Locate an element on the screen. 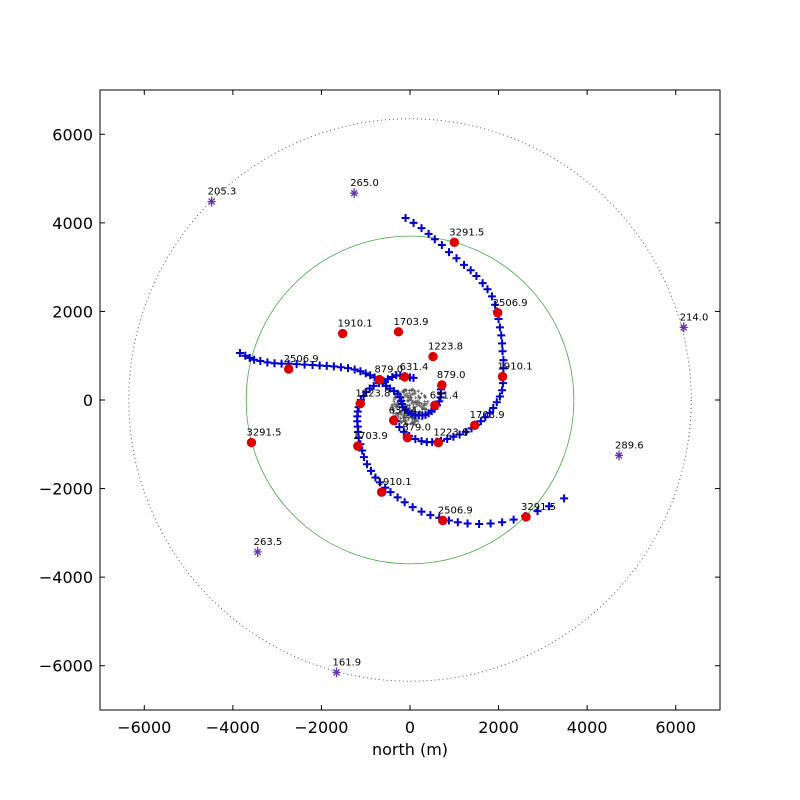  outlier-station-label: 289.6 is located at coordinates (629, 445).